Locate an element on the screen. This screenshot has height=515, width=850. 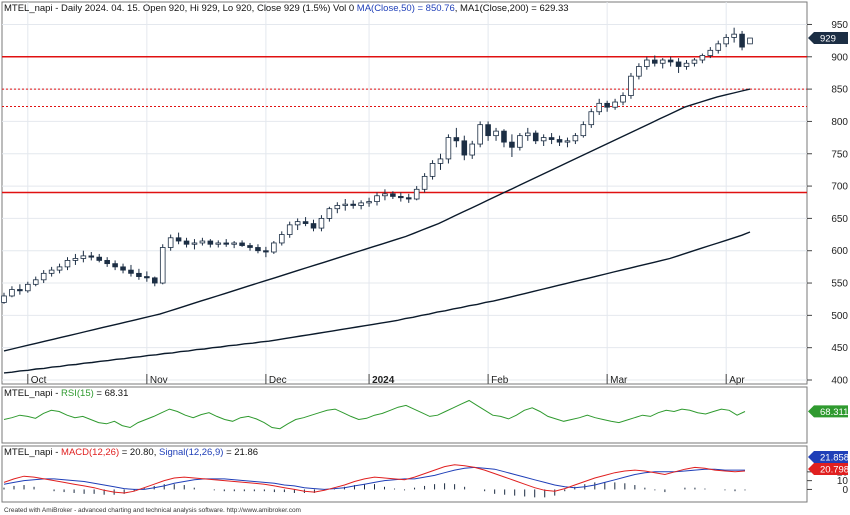
rsi-value-tag-shape is located at coordinates (828, 411).